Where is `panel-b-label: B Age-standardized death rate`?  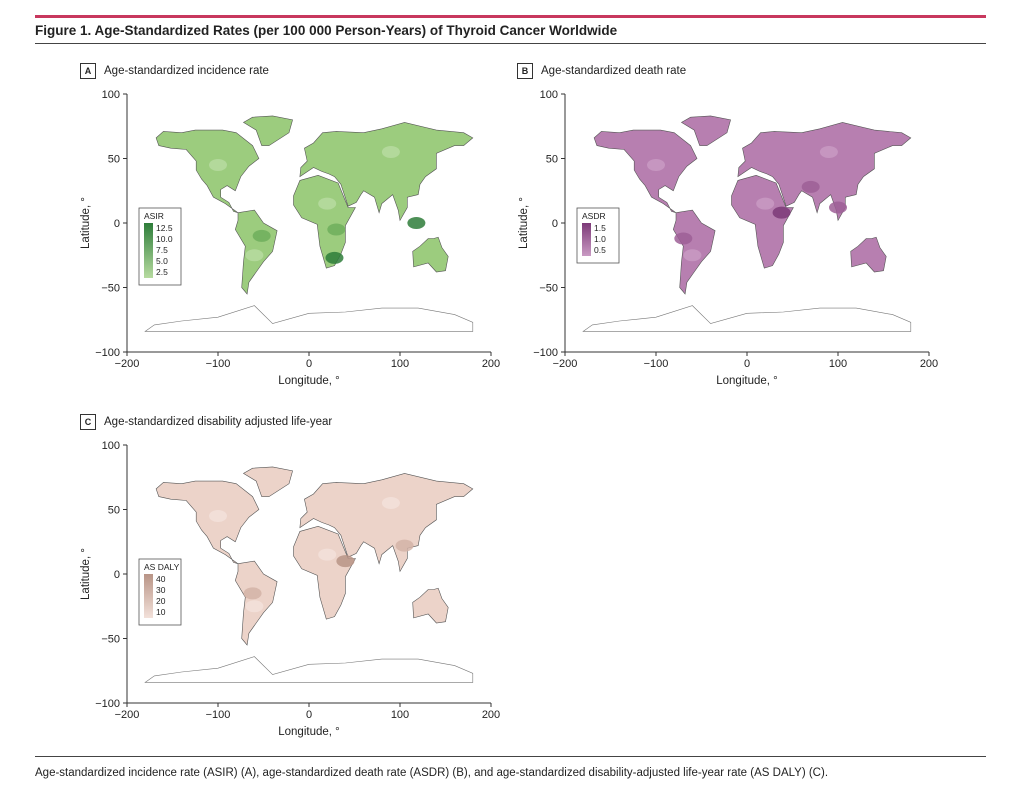 panel-b-label: B Age-standardized death rate is located at coordinates (601, 71).